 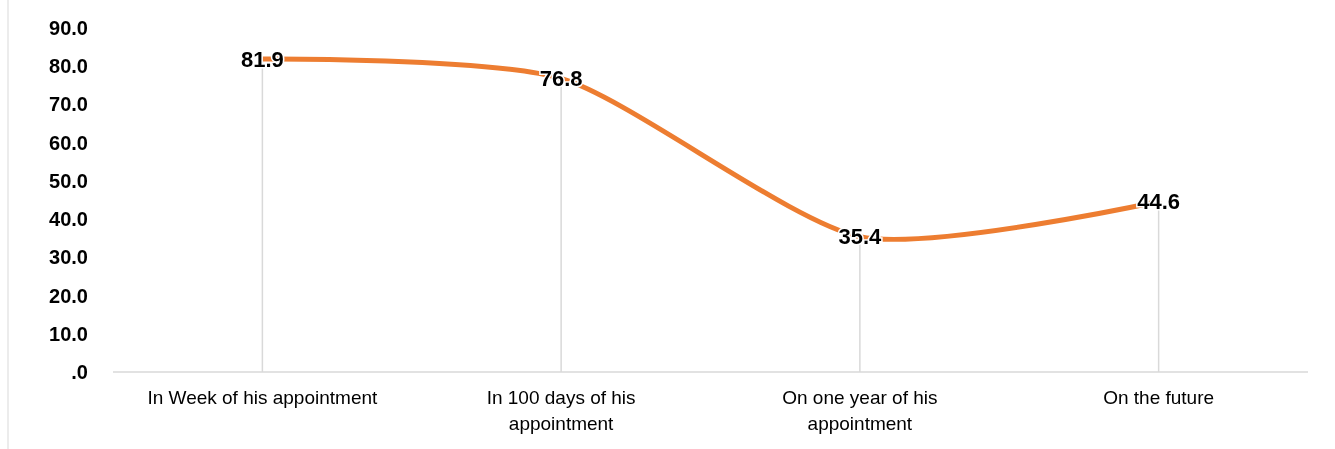 What do you see at coordinates (79, 372) in the screenshot?
I see `y-tick-label: .0` at bounding box center [79, 372].